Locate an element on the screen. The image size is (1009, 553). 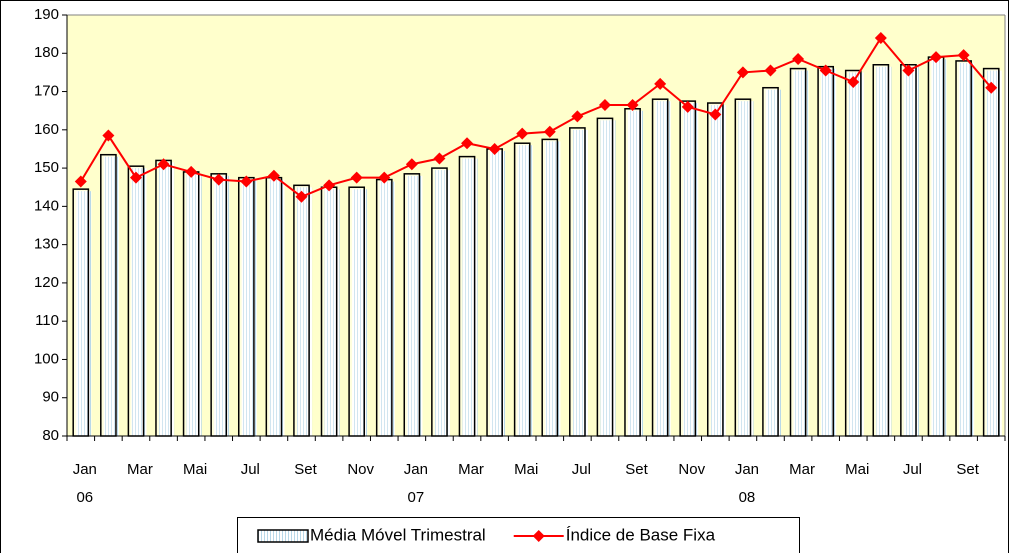
legend-label: Média Móvel Trimestral is located at coordinates (398, 534).